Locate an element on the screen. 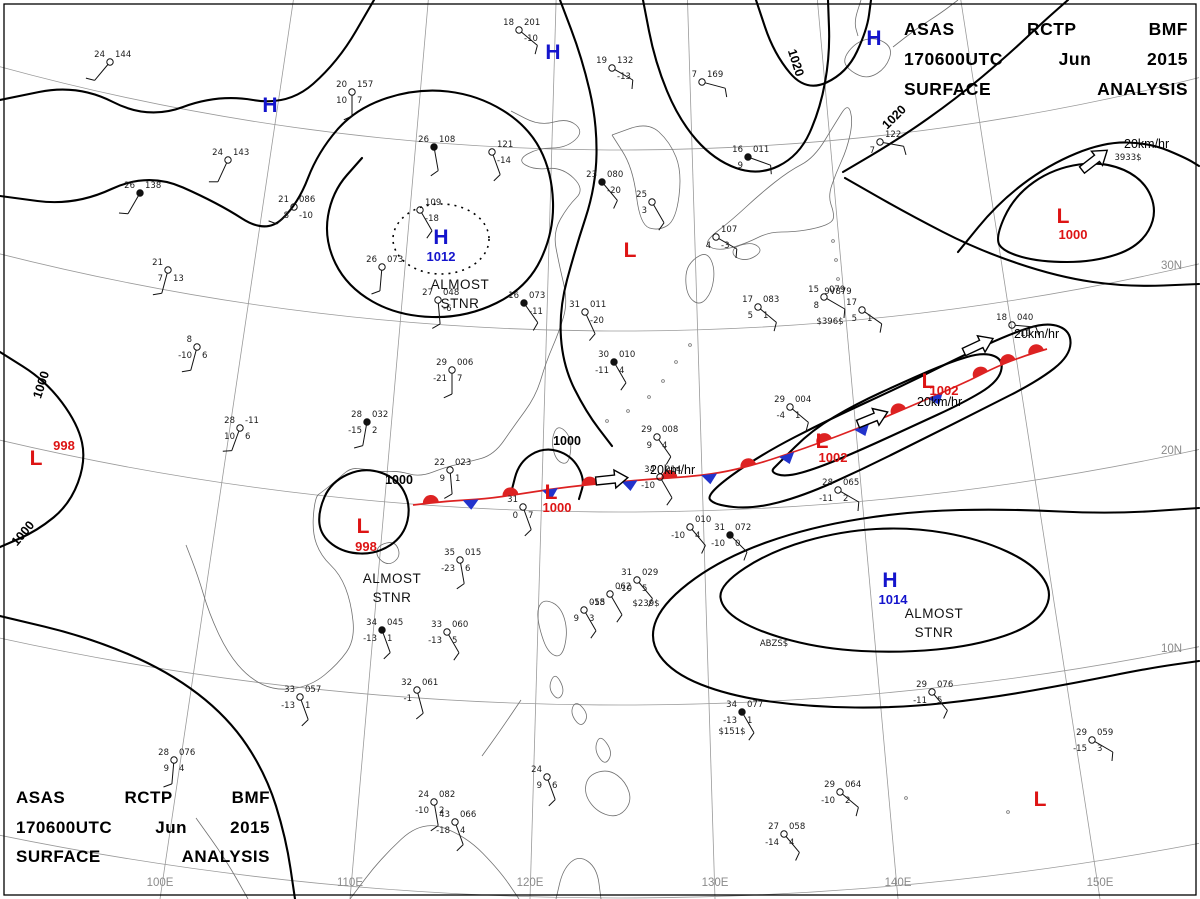 This screenshot has height=899, width=1200. station-value: 023 is located at coordinates (463, 463).